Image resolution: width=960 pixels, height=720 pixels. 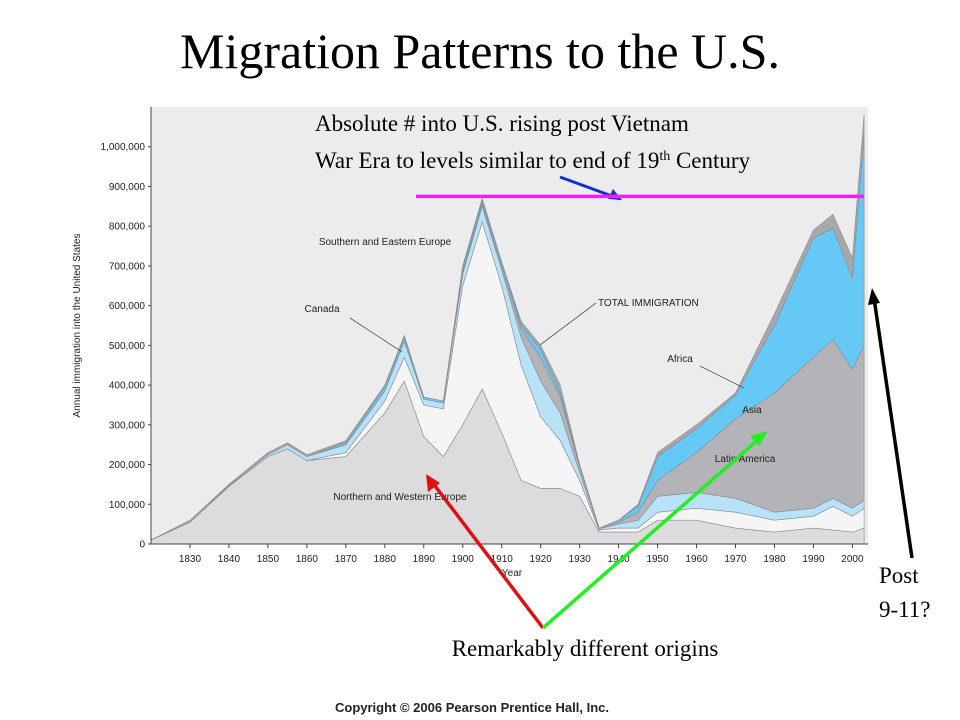 What do you see at coordinates (852, 559) in the screenshot?
I see `x-tick-label: 2000` at bounding box center [852, 559].